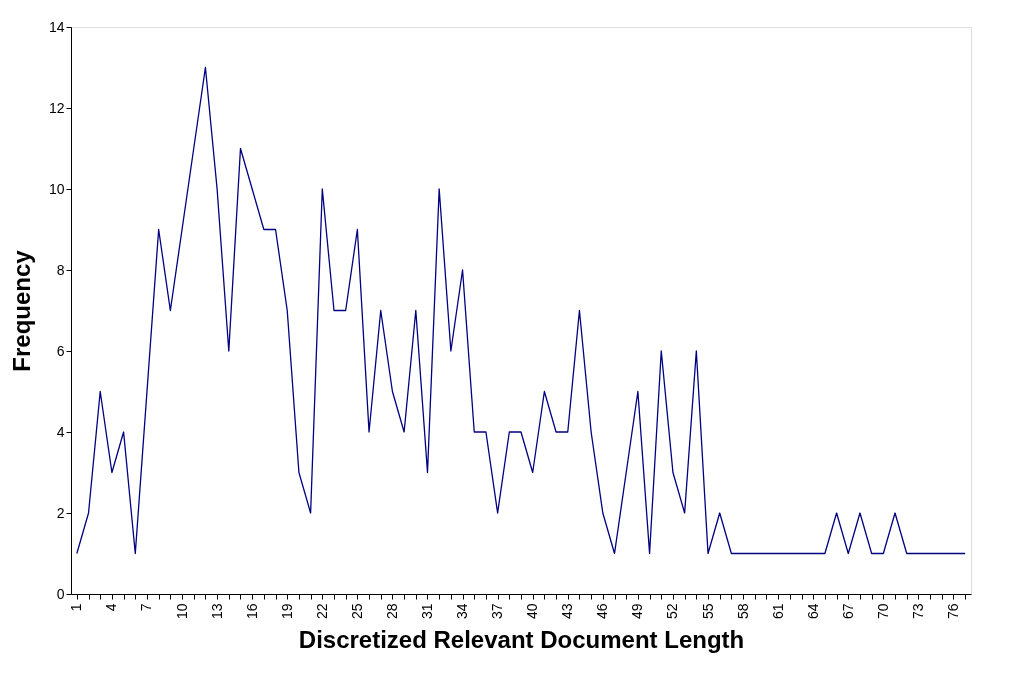 The height and width of the screenshot is (698, 1026). Describe the element at coordinates (321, 611) in the screenshot. I see `x-tick-label: 22` at that location.